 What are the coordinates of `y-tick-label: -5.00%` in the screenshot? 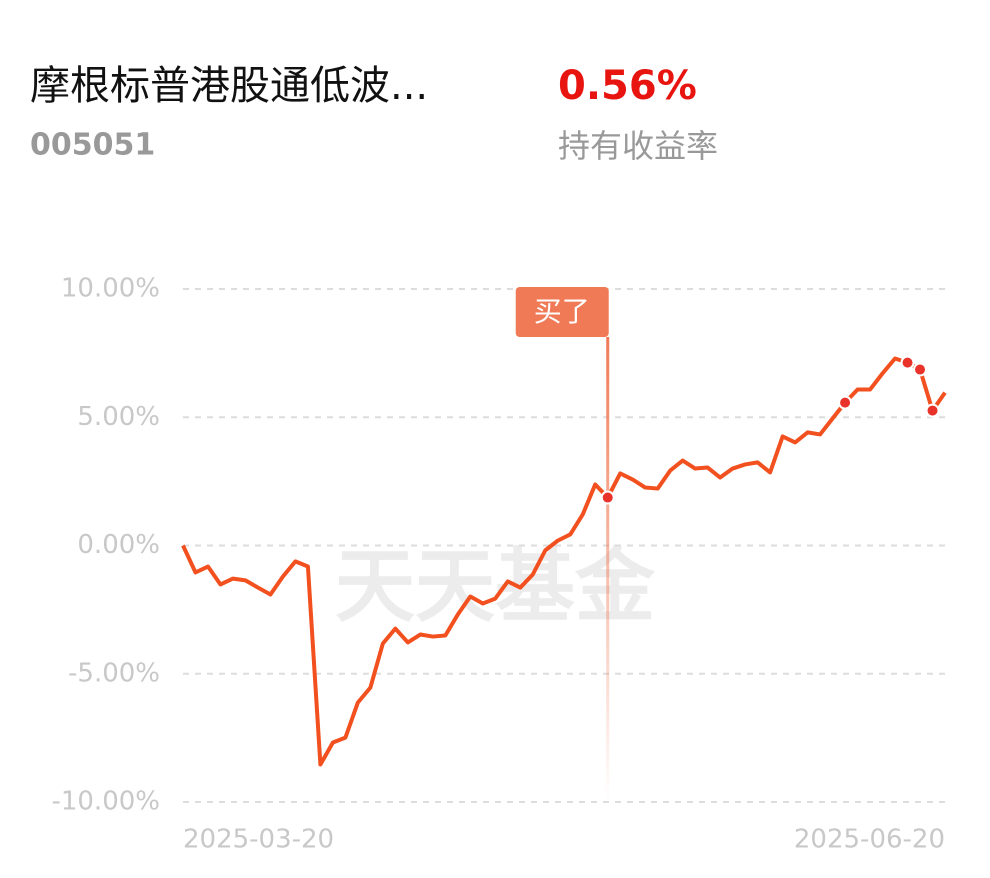 It's located at (114, 673).